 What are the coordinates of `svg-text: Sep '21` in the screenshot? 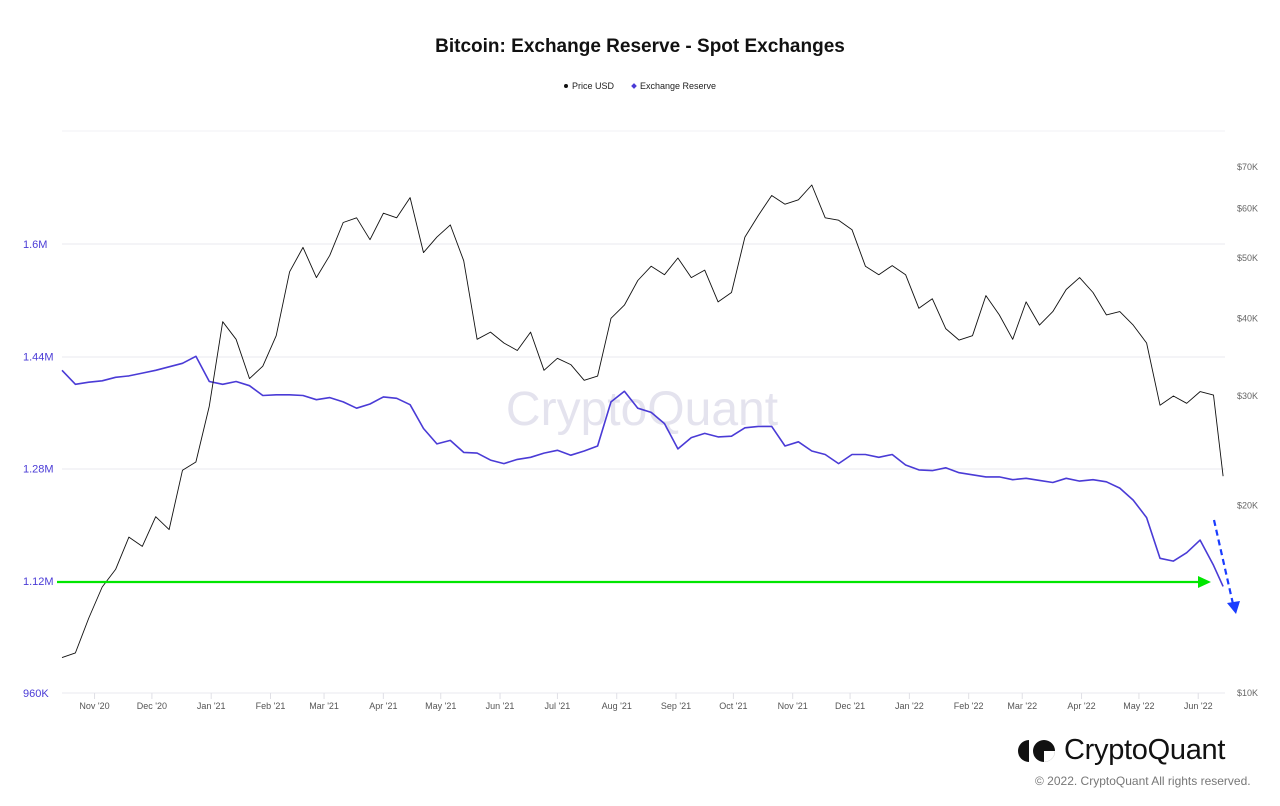 It's located at (676, 706).